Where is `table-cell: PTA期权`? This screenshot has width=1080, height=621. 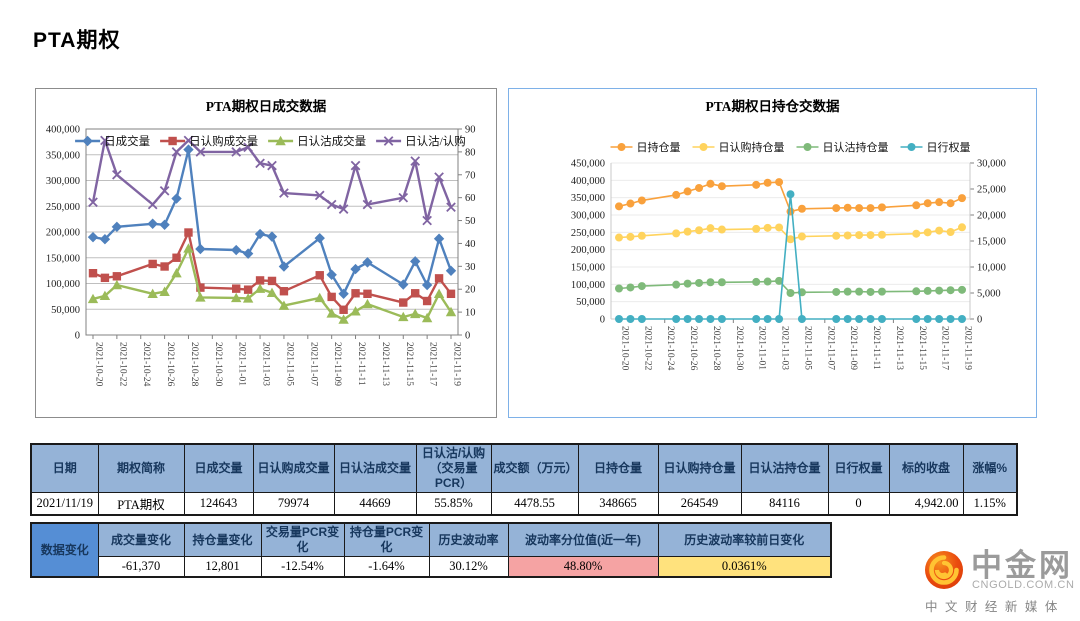 table-cell: PTA期权 is located at coordinates (141, 504).